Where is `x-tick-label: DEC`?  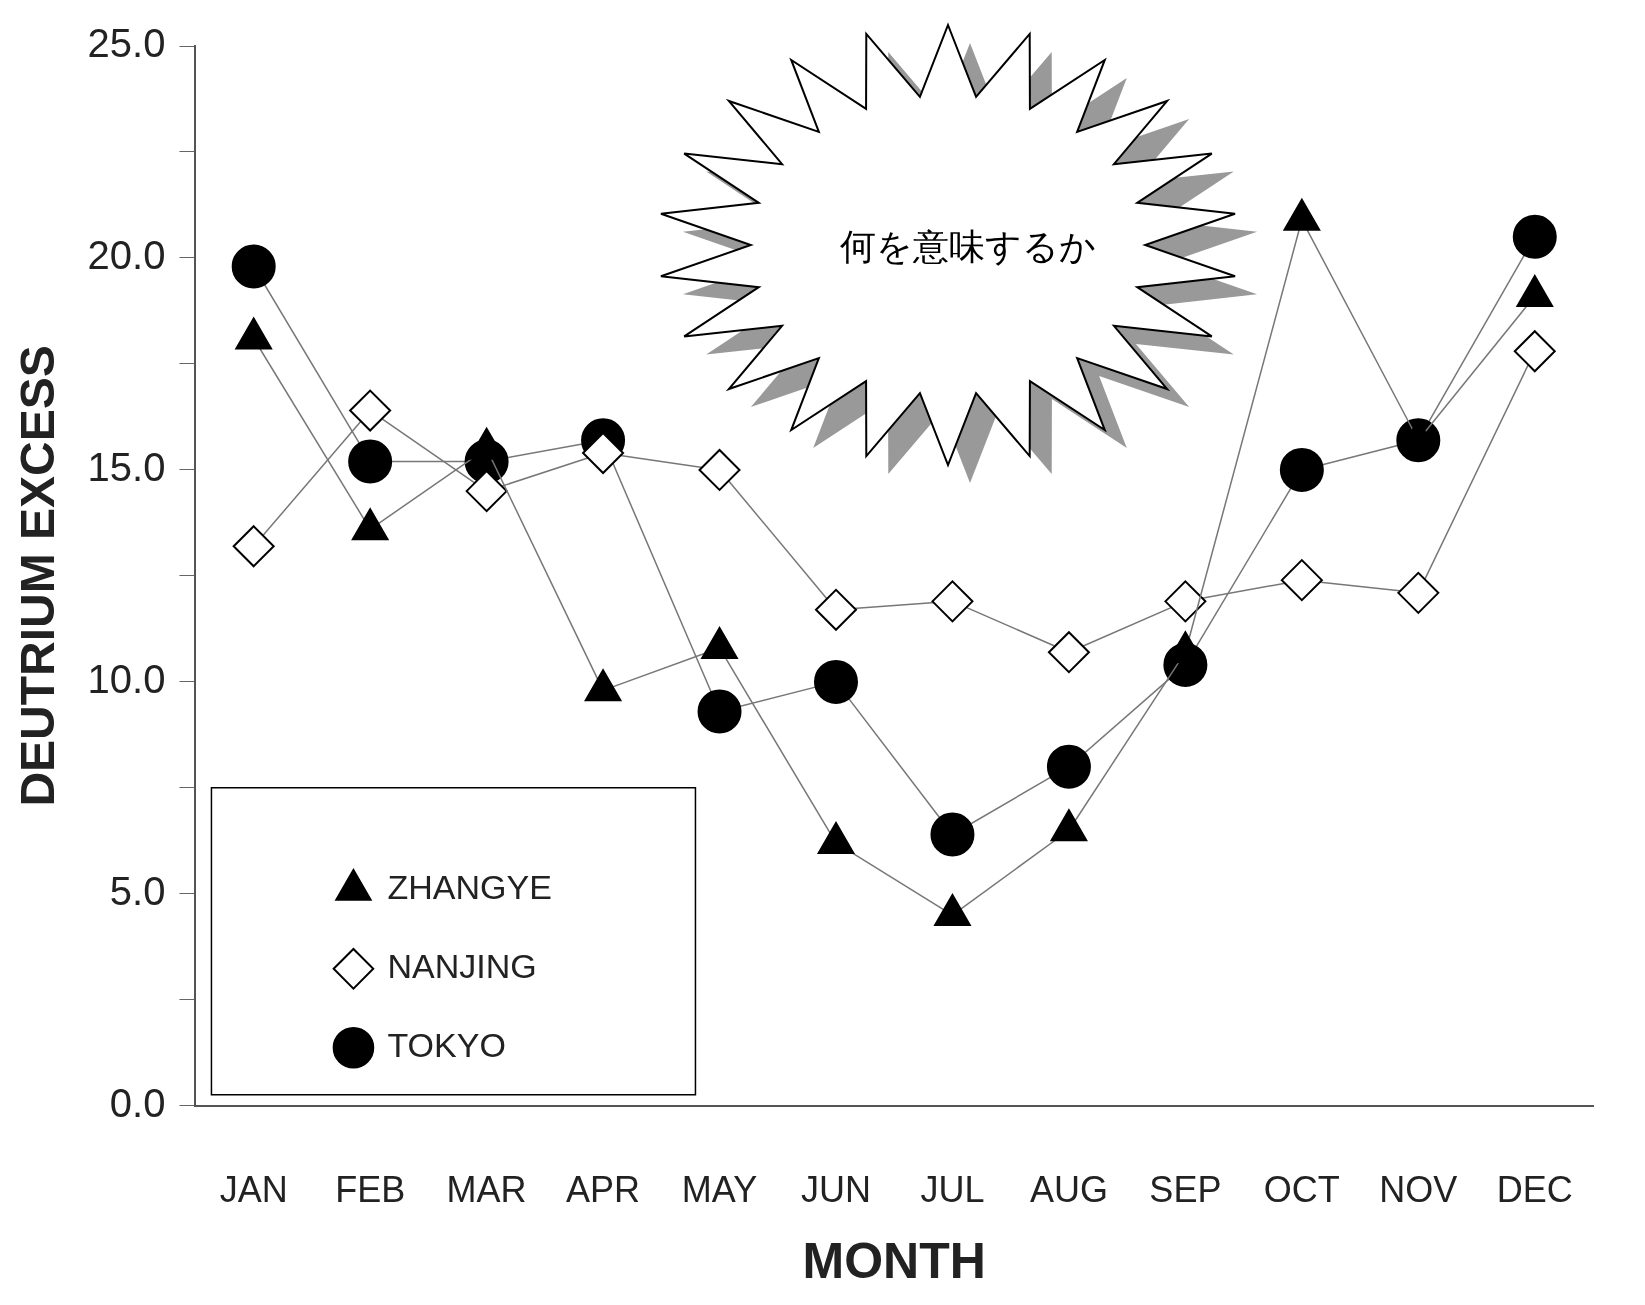 x-tick-label: DEC is located at coordinates (1534, 1190).